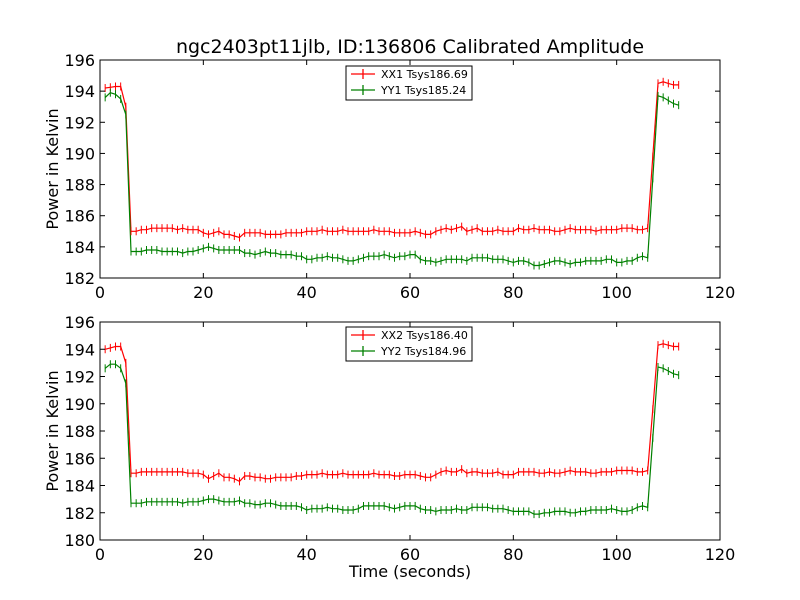  What do you see at coordinates (203, 554) in the screenshot?
I see `bottom-x-tick-label: 20` at bounding box center [203, 554].